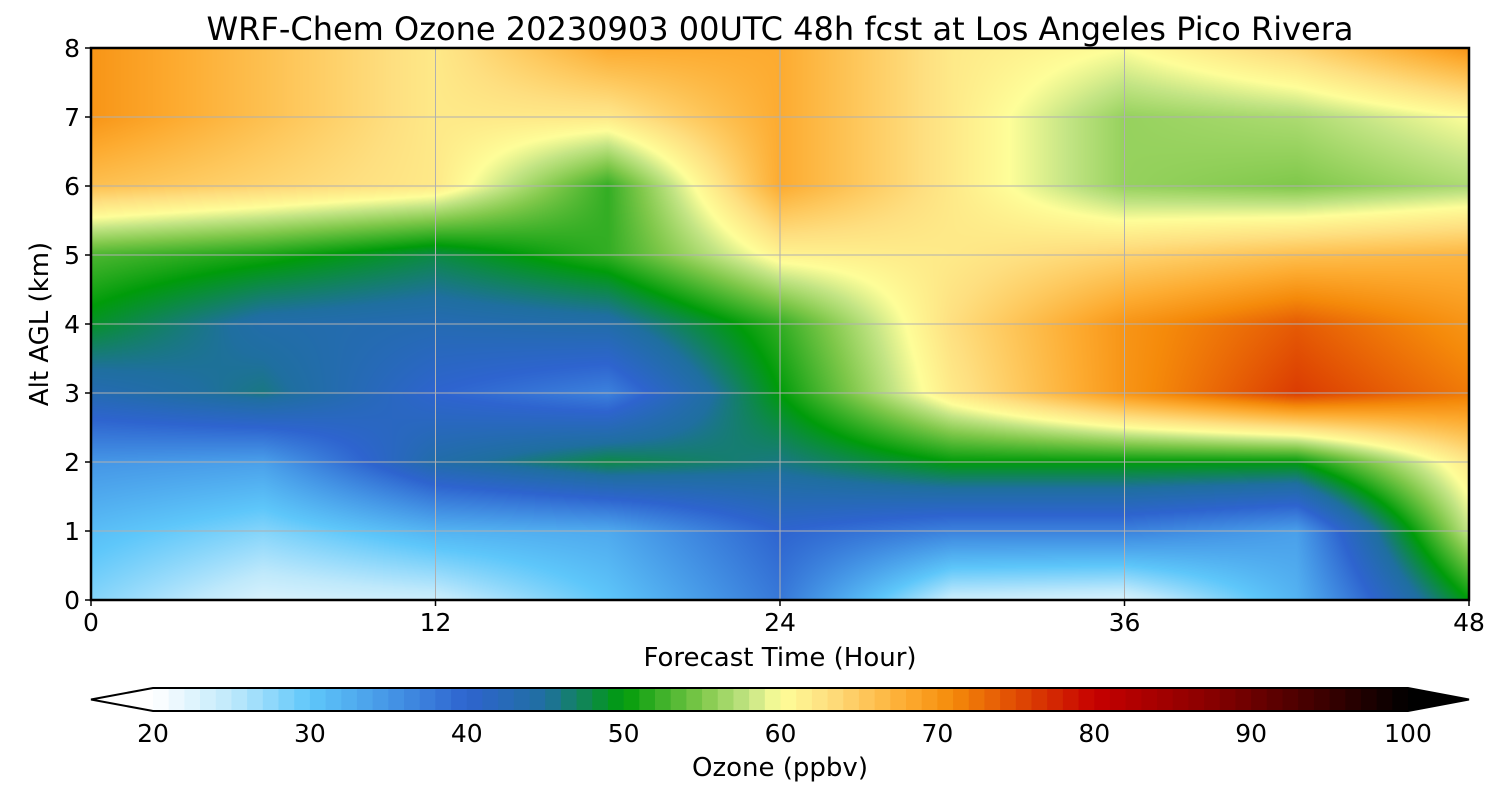 The width and height of the screenshot is (1500, 800). I want to click on y-axis-label: Alt AGL (km), so click(40, 324).